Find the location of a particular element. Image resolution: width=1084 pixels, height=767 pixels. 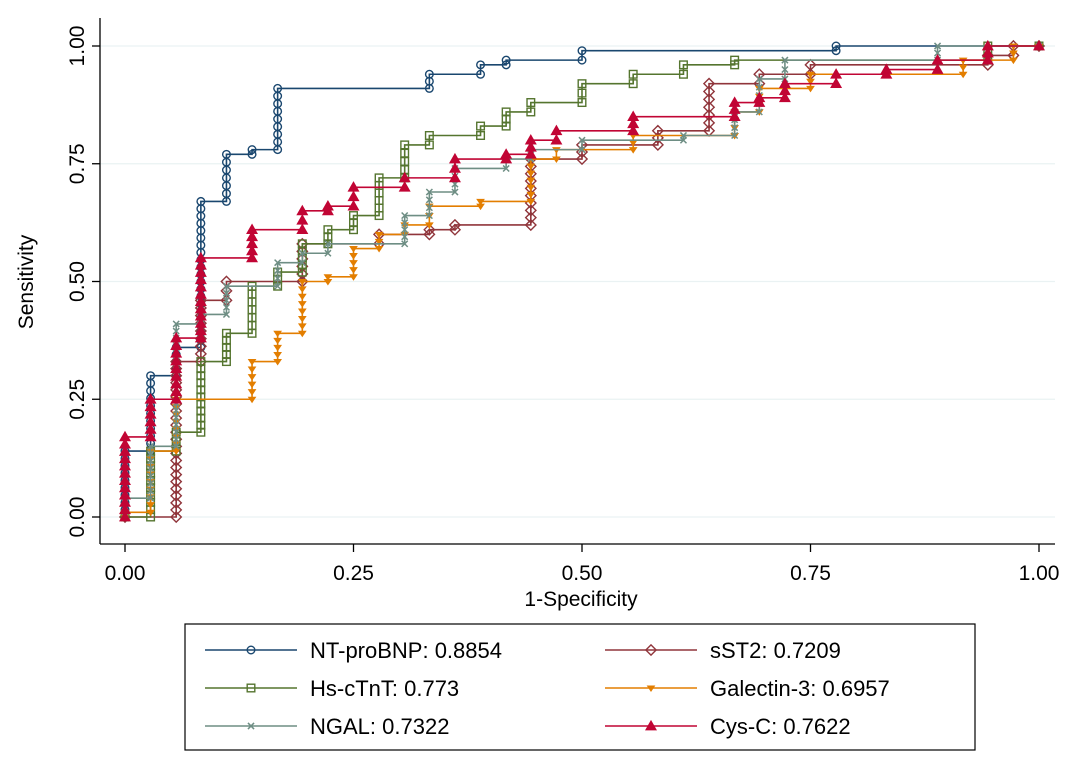

legend-label-4: NGAL: 0.7322 is located at coordinates (379, 726).